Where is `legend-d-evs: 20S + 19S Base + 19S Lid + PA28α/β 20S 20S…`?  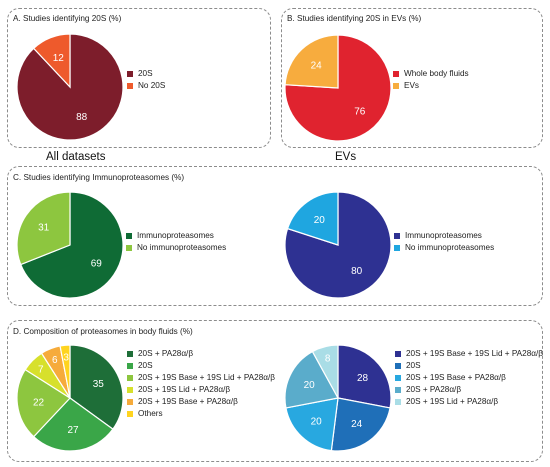 legend-d-evs: 20S + 19S Base + 19S Lid + PA28α/β 20S 20S… is located at coordinates (469, 378).